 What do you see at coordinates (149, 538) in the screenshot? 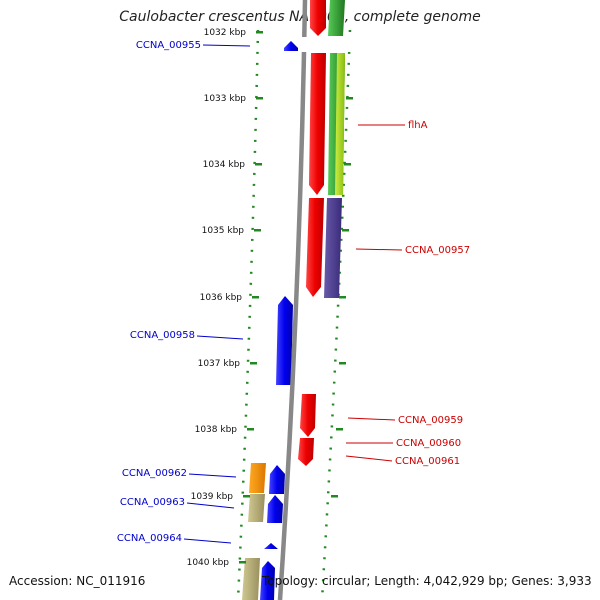
I see `gene-label: CCNA_00964` at bounding box center [149, 538].